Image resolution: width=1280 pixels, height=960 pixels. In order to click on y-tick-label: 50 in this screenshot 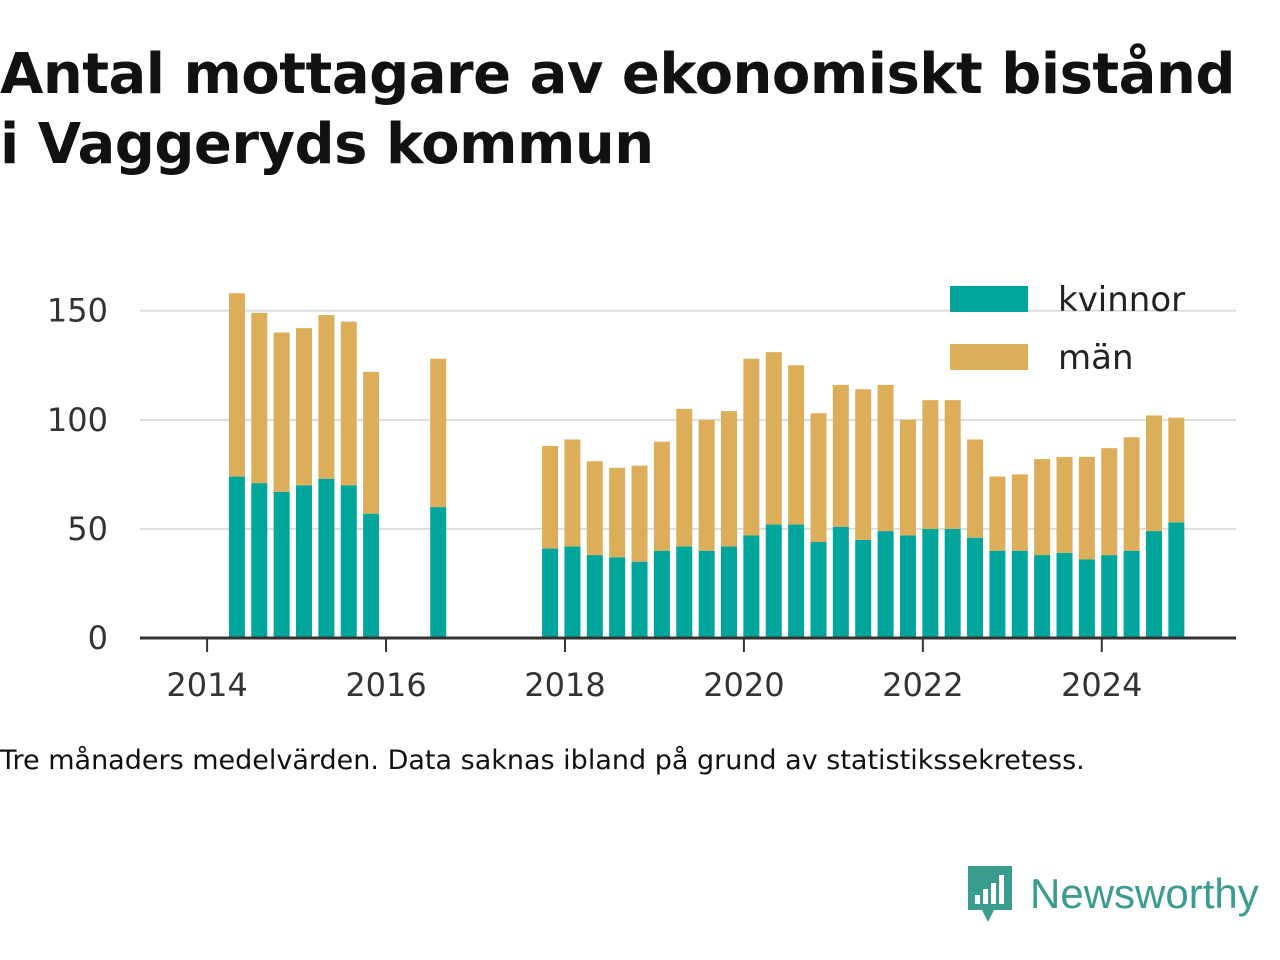, I will do `click(87, 529)`.